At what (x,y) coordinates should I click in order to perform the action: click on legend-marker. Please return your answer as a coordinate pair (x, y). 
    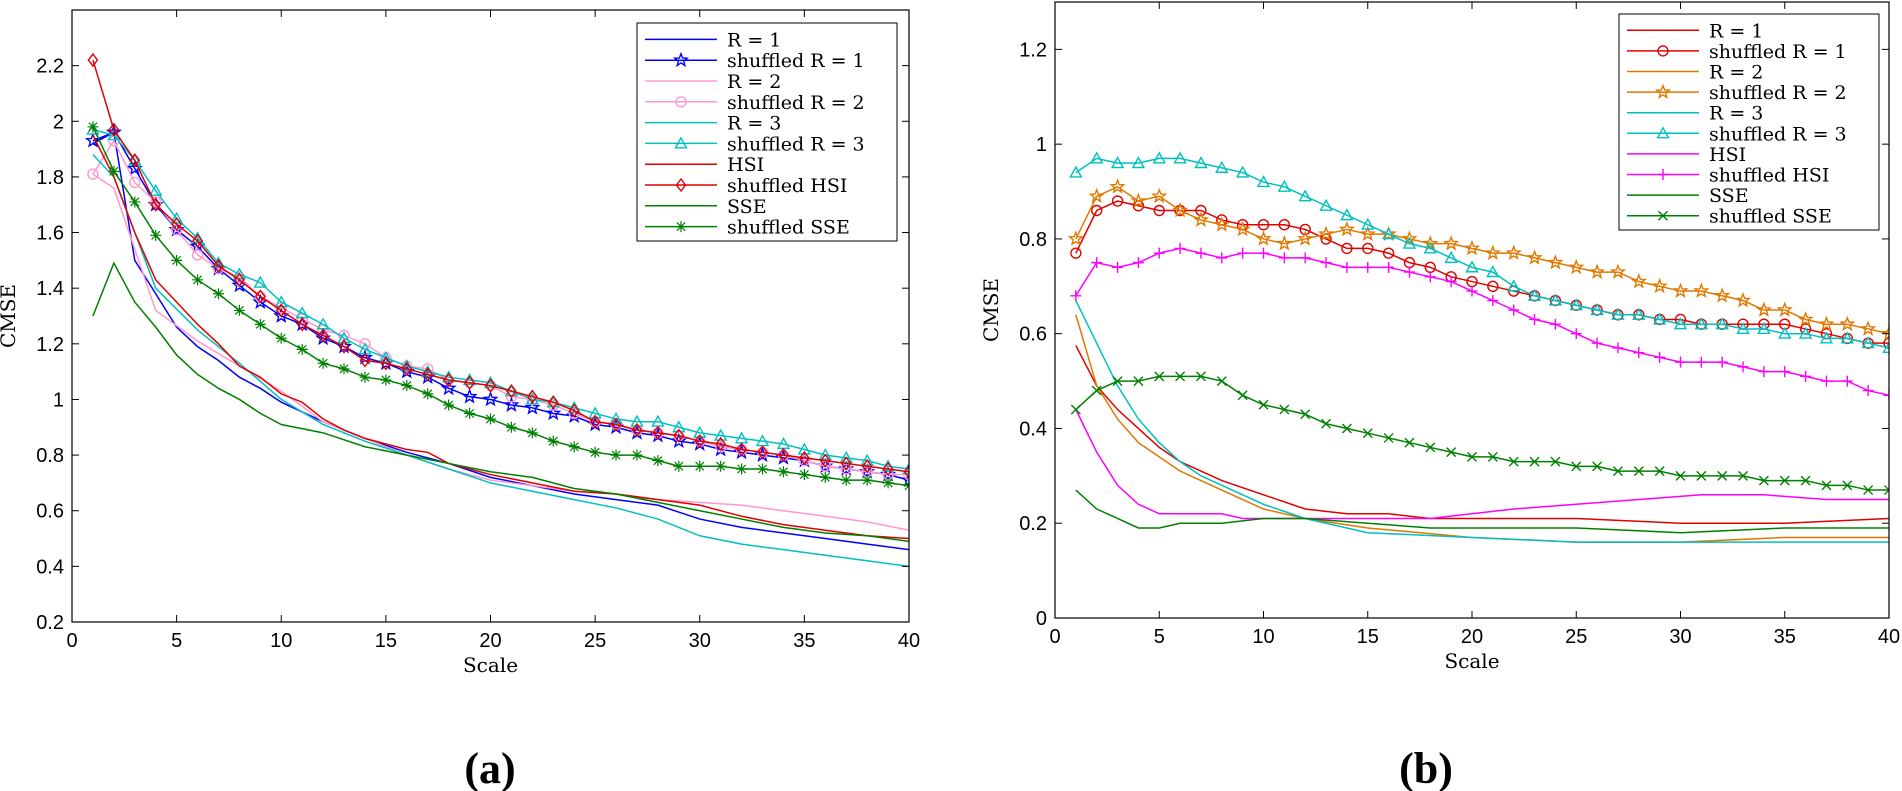
    Looking at the image, I should click on (681, 142).